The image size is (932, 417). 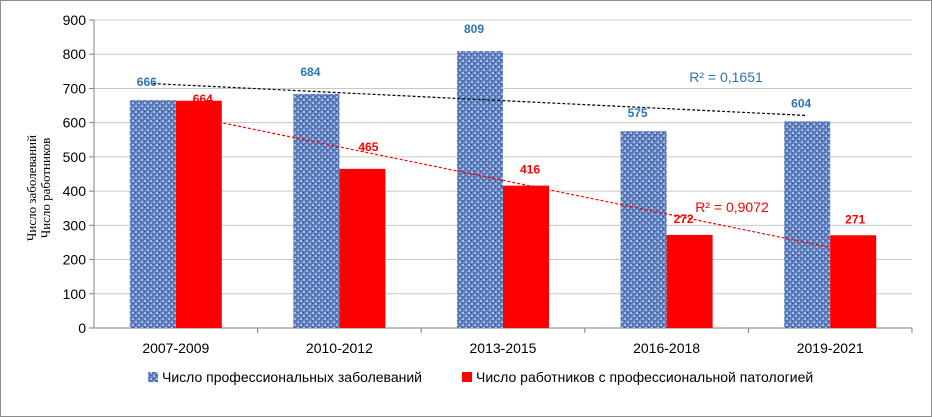 What do you see at coordinates (75, 260) in the screenshot?
I see `y-tick-label: 200` at bounding box center [75, 260].